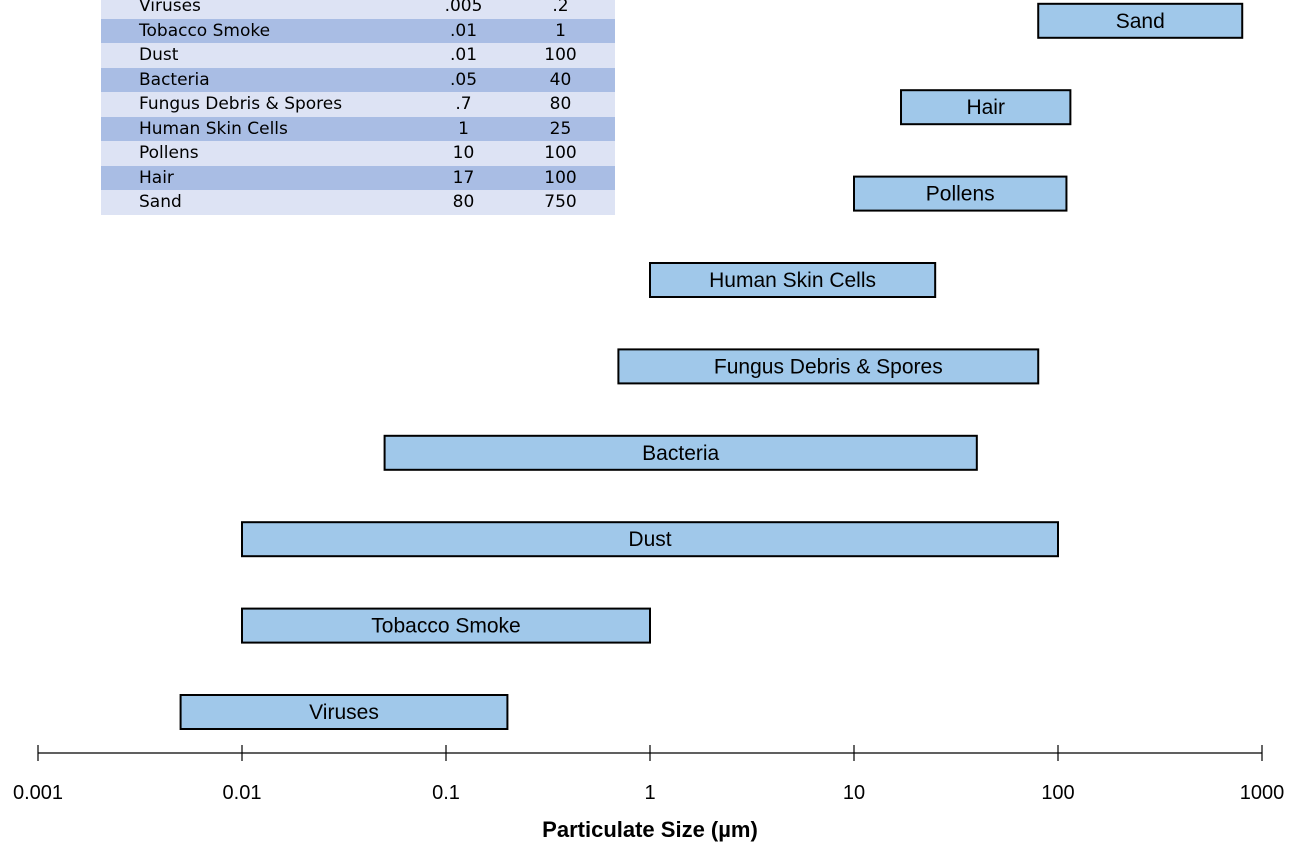 This screenshot has width=1294, height=849. What do you see at coordinates (560, 8) in the screenshot?
I see `table-cell-max: .2` at bounding box center [560, 8].